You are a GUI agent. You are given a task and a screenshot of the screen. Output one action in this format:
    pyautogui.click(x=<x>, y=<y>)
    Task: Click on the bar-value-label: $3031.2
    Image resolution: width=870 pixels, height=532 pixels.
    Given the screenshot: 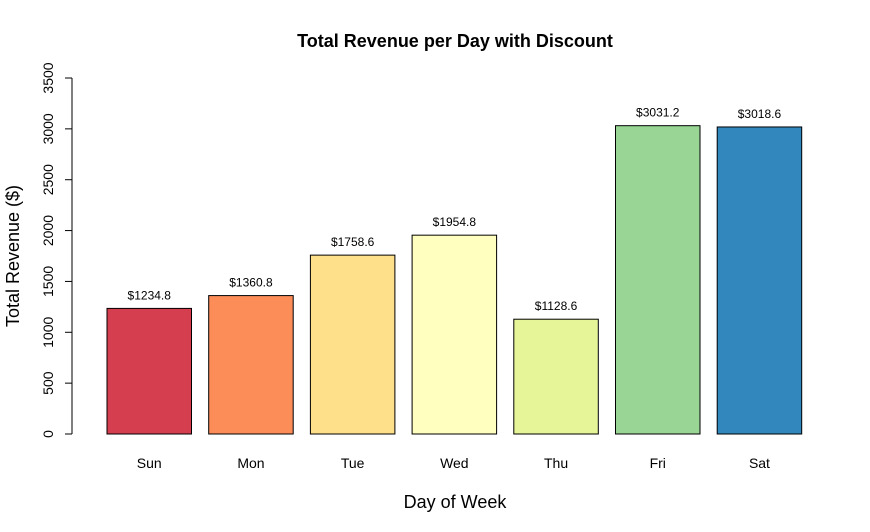 What is the action you would take?
    pyautogui.click(x=658, y=113)
    